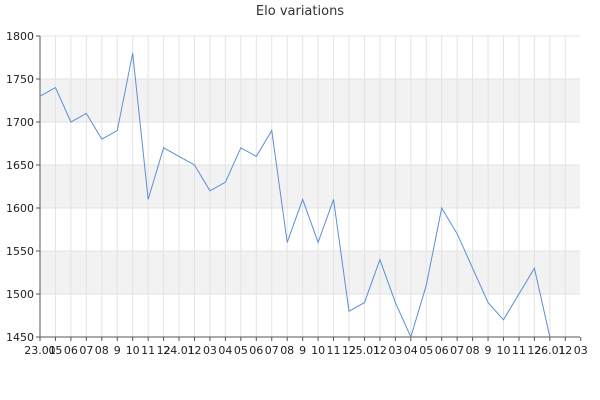 Image resolution: width=600 pixels, height=400 pixels. I want to click on y-tick-label: 1700, so click(20, 122).